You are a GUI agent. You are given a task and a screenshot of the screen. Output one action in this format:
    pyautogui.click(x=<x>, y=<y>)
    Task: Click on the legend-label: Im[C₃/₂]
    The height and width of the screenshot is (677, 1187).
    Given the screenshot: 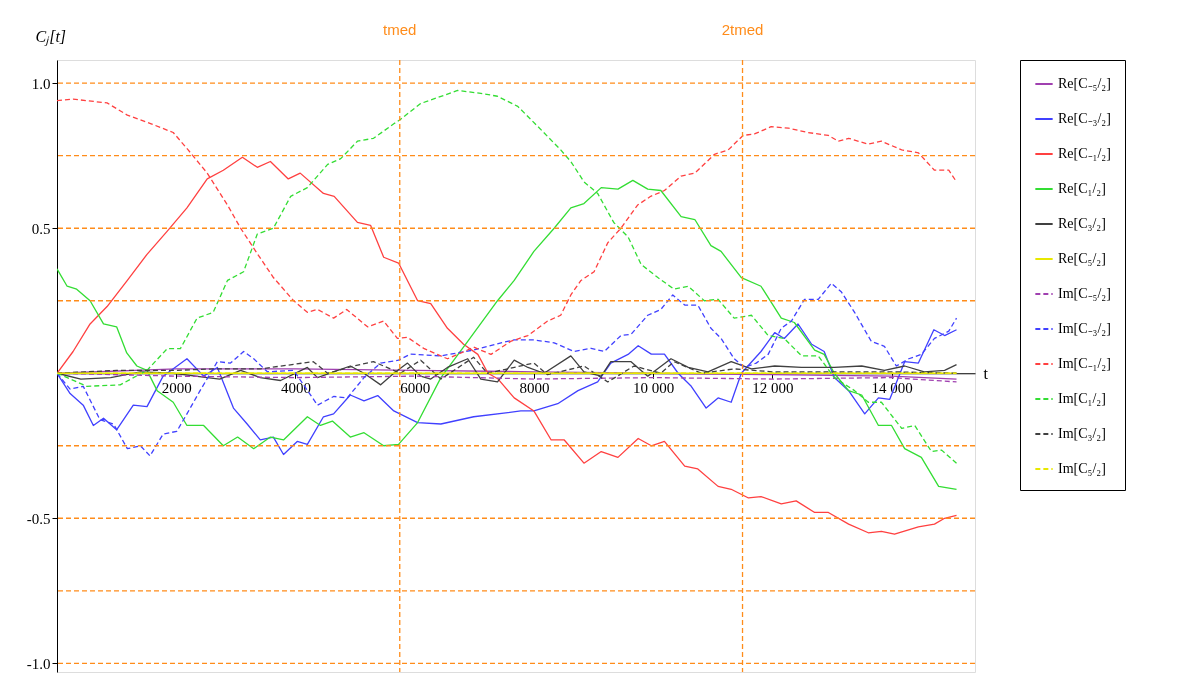 What is the action you would take?
    pyautogui.click(x=1082, y=433)
    